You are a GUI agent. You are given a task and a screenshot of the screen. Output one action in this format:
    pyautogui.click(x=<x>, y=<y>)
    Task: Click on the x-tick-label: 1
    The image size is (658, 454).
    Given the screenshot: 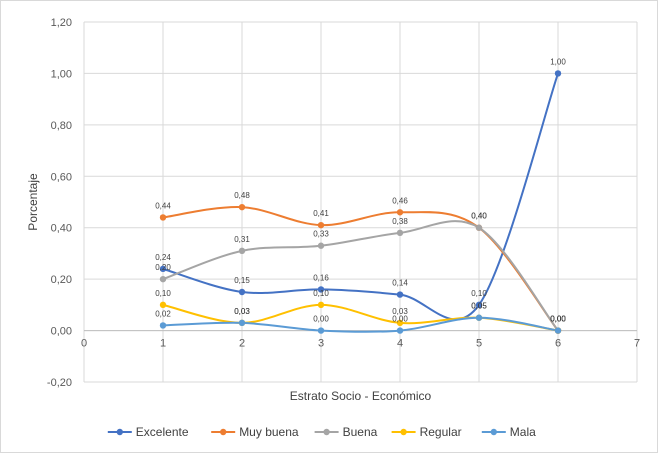 What is the action you would take?
    pyautogui.click(x=163, y=344)
    